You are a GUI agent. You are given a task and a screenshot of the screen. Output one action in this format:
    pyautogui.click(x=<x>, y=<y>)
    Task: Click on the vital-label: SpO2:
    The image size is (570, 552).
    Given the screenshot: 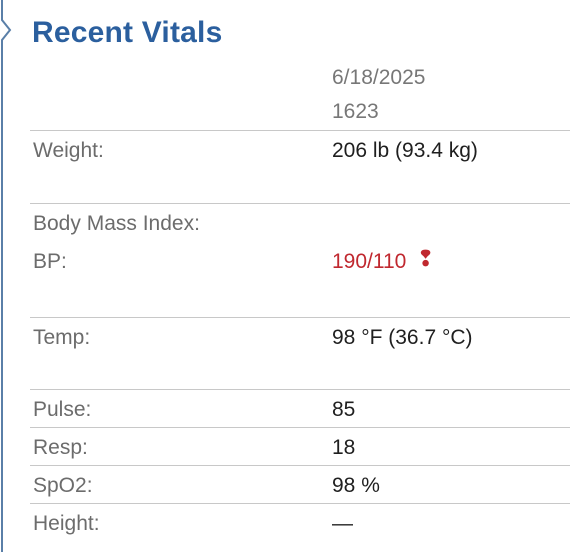 What is the action you would take?
    pyautogui.click(x=63, y=485)
    